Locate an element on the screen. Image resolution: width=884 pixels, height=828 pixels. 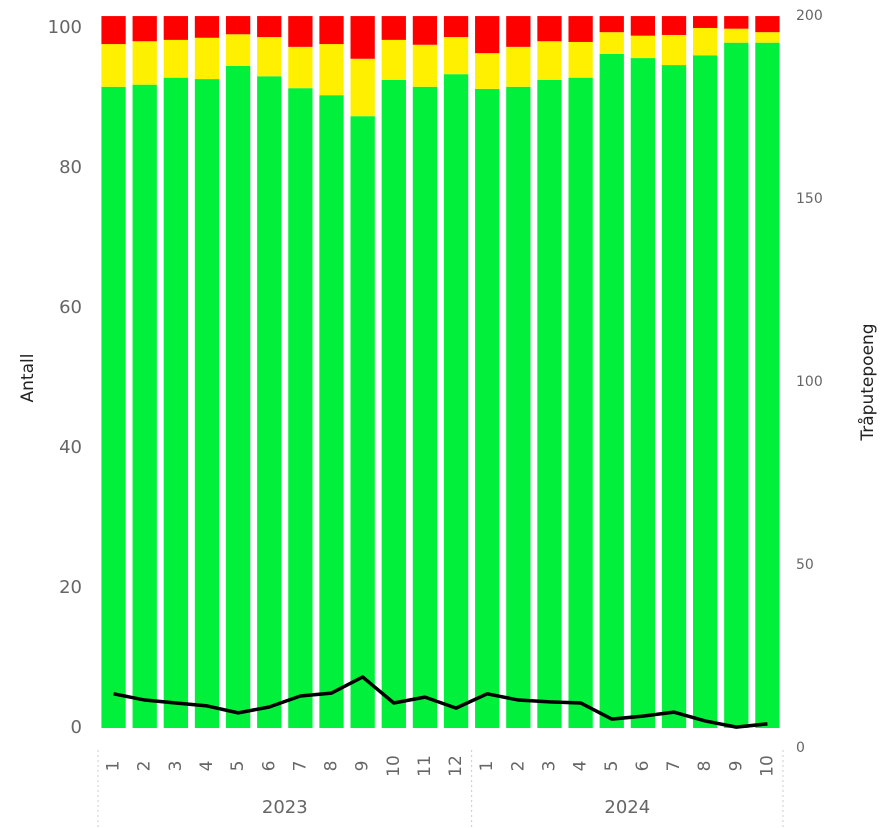
y-tick-label: 20 is located at coordinates (70, 587).